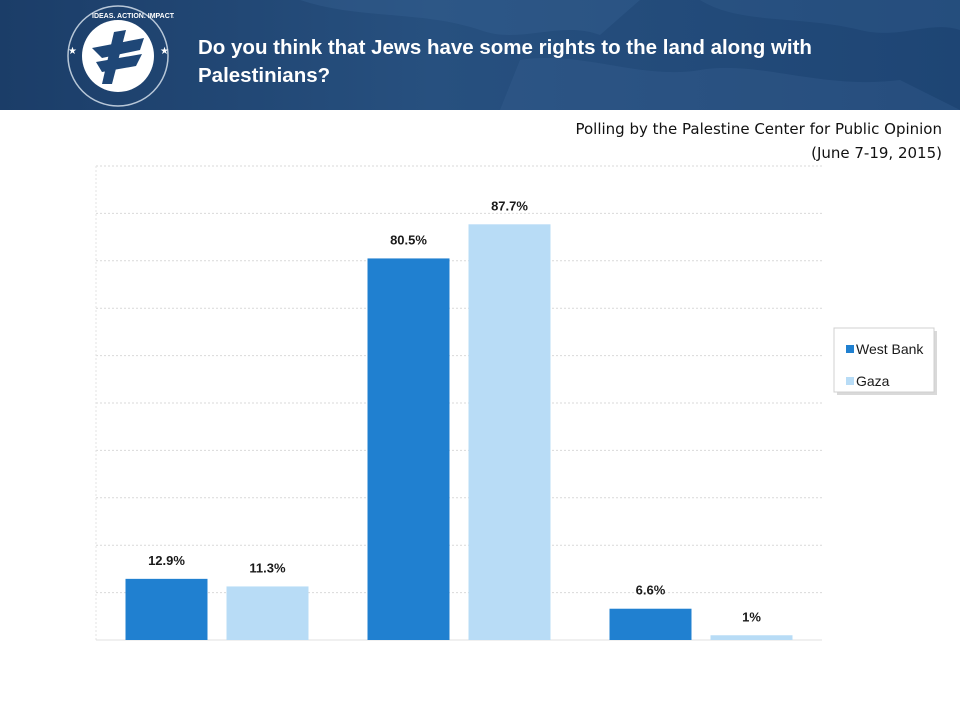 Image resolution: width=960 pixels, height=720 pixels. What do you see at coordinates (133, 16) in the screenshot?
I see `svg-text: IDEAS. ACTION. IMPACT.` at bounding box center [133, 16].